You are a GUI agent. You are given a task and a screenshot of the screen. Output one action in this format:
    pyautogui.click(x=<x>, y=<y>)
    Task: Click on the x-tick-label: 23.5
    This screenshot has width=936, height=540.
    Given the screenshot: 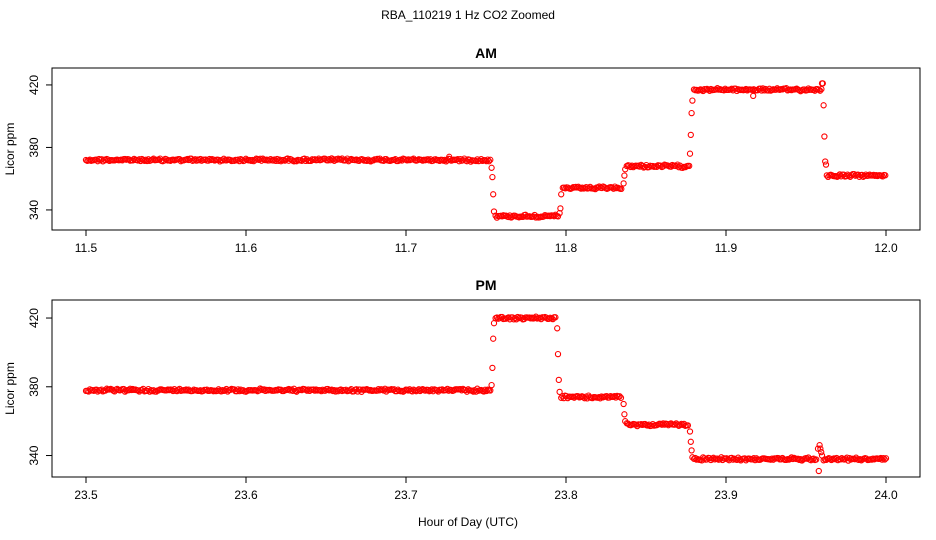 What is the action you would take?
    pyautogui.click(x=86, y=495)
    